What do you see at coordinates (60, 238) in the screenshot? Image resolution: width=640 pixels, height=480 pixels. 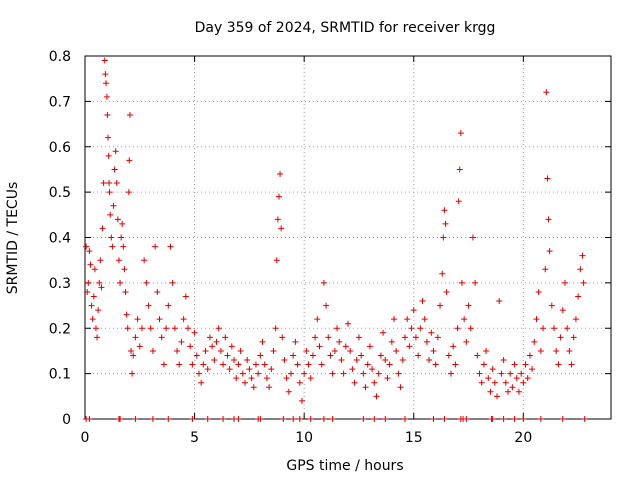 I see `y-tick-labels: 0 0.1 0.2 0.3 0.4 0.5 0.6 0.7 0.8` at bounding box center [60, 238].